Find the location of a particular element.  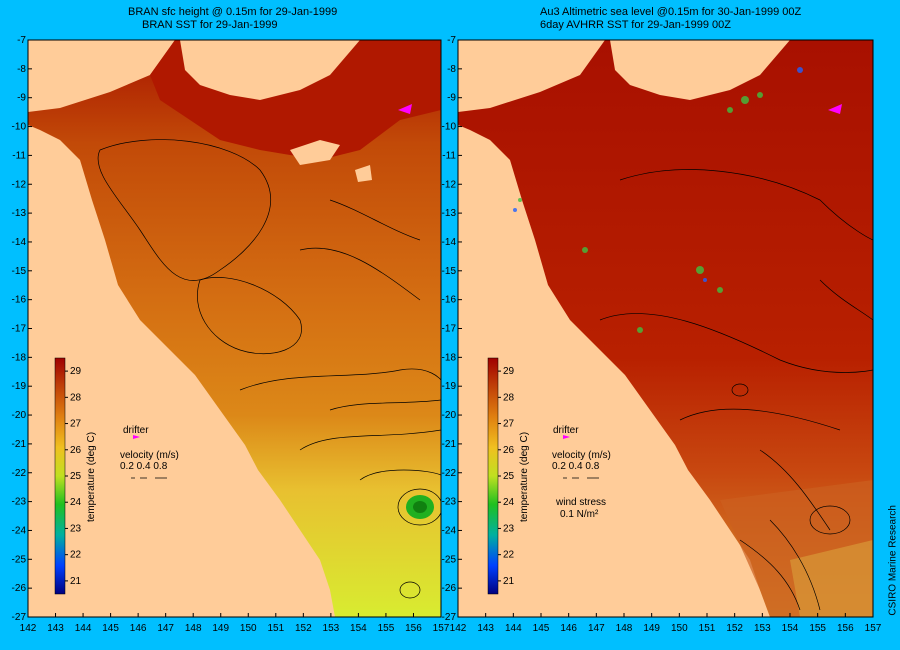

colorbar-tick-label: 22 is located at coordinates (509, 555).